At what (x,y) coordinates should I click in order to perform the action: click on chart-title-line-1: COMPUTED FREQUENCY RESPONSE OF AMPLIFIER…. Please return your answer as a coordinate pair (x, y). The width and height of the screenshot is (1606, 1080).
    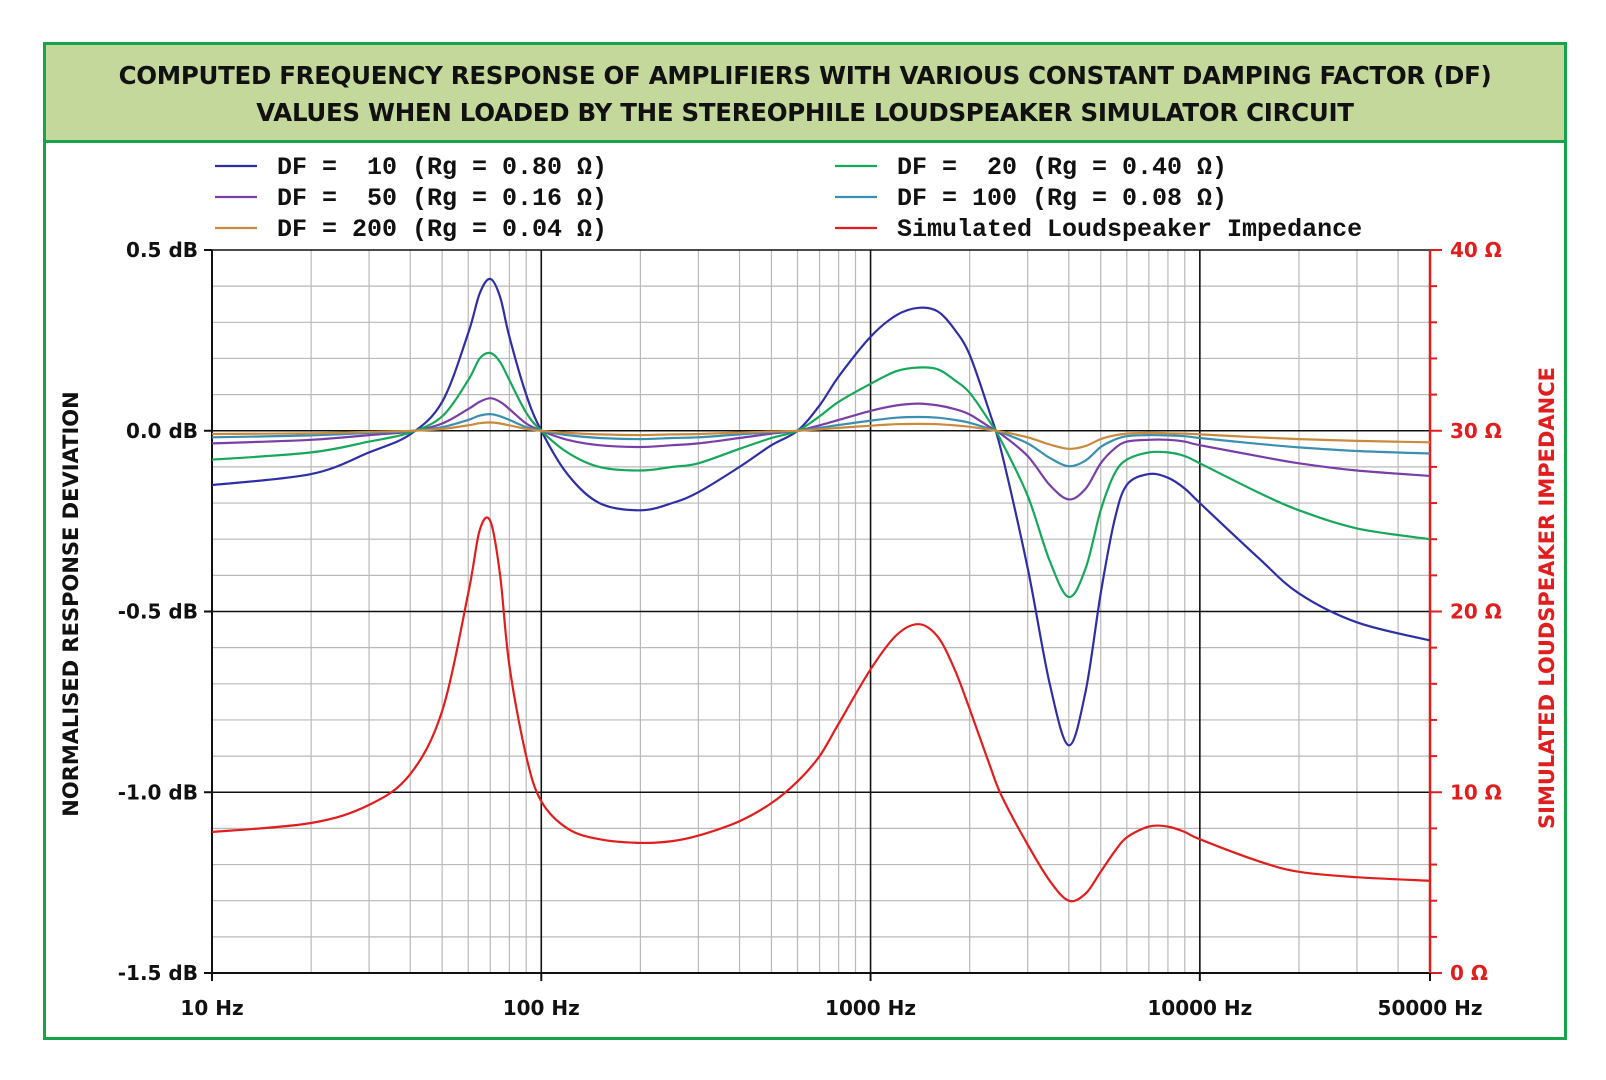
    Looking at the image, I should click on (805, 75).